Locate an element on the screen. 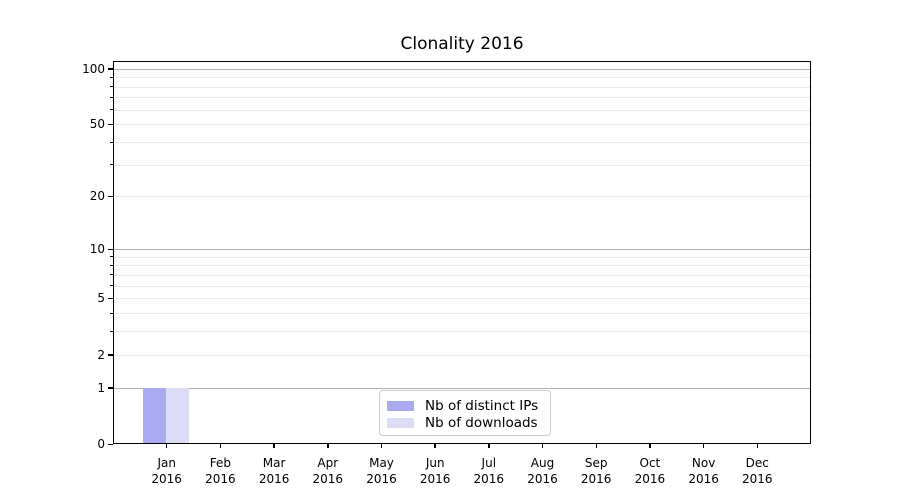 The height and width of the screenshot is (500, 900). chart-title: Clonality 2016 is located at coordinates (462, 44).